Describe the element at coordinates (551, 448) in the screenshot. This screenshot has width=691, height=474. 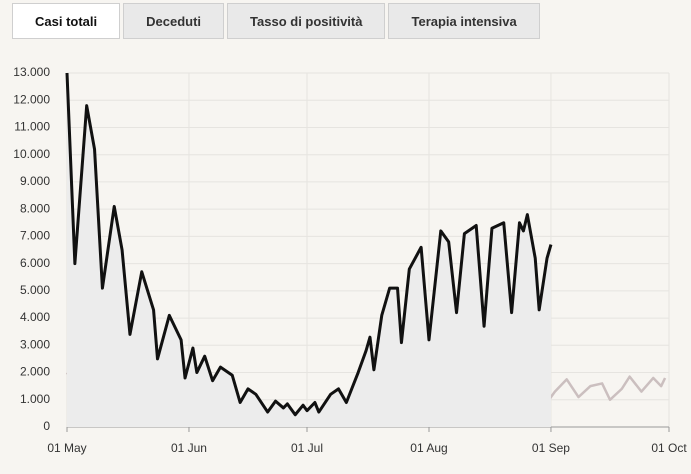
I see `x-tick-label: 01 Sep` at that location.